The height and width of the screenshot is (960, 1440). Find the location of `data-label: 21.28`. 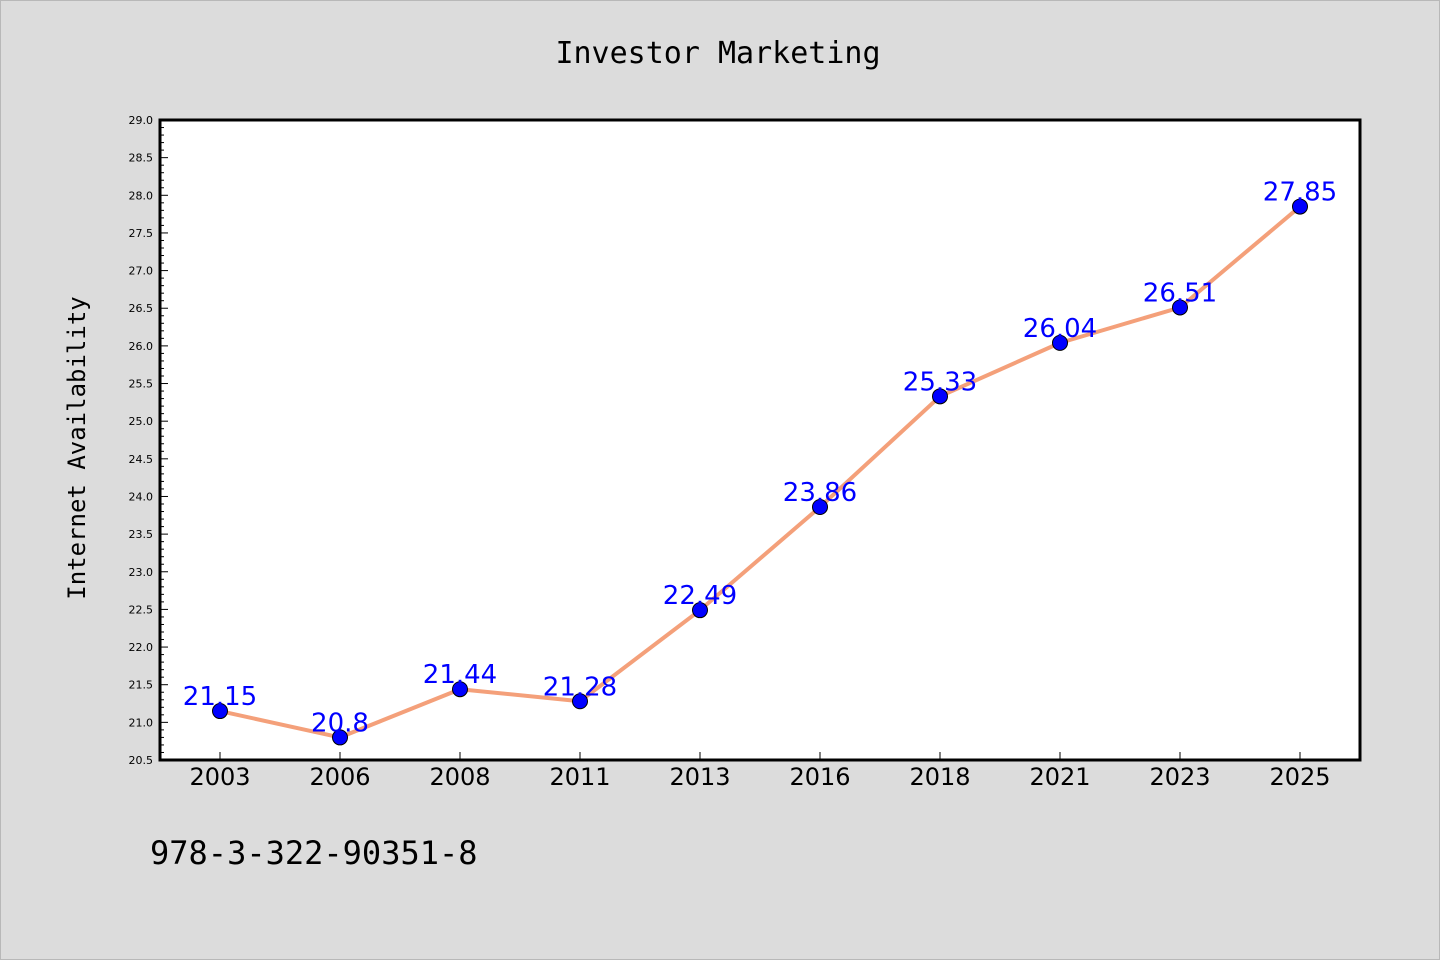

data-label: 21.28 is located at coordinates (580, 687).